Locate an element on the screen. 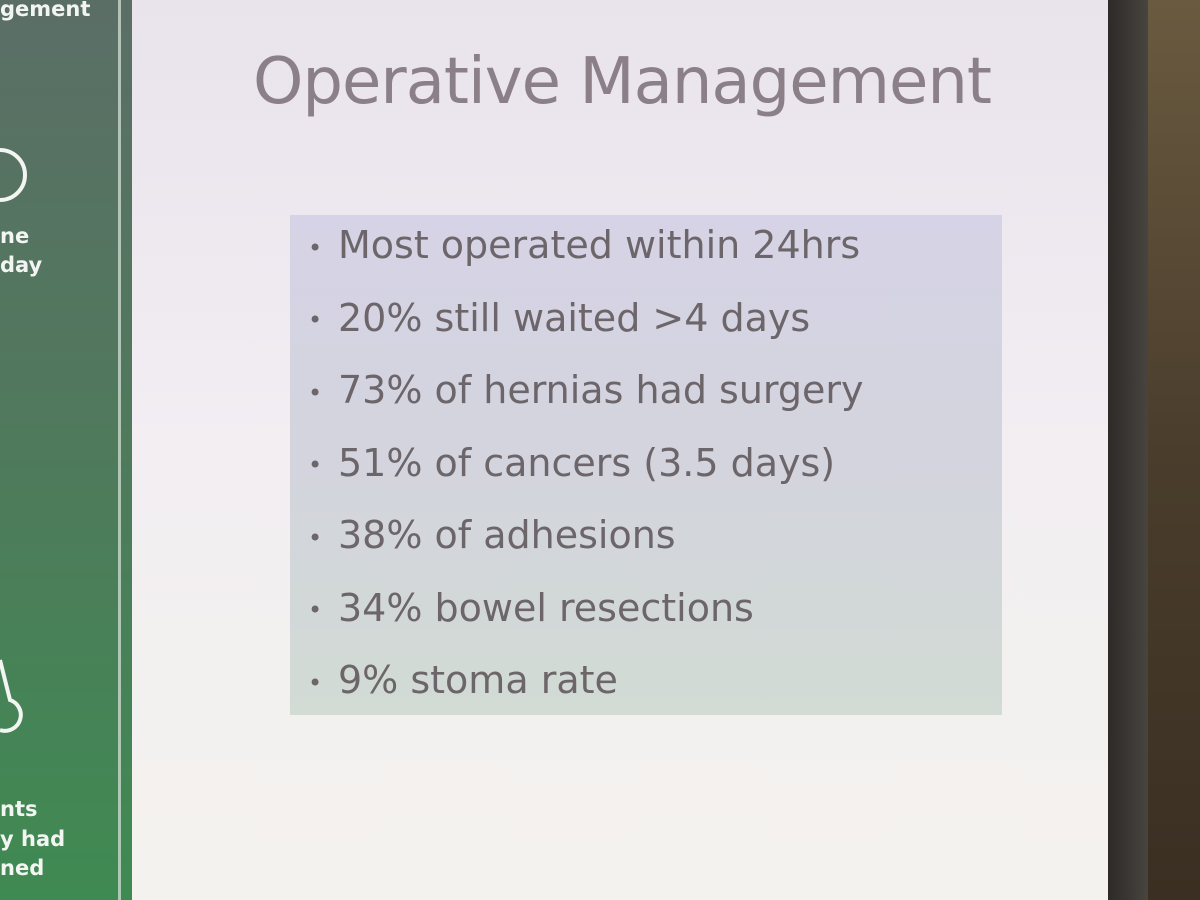 The width and height of the screenshot is (1200, 900). bullet-item: • Most operated within 24hrs is located at coordinates (584, 245).